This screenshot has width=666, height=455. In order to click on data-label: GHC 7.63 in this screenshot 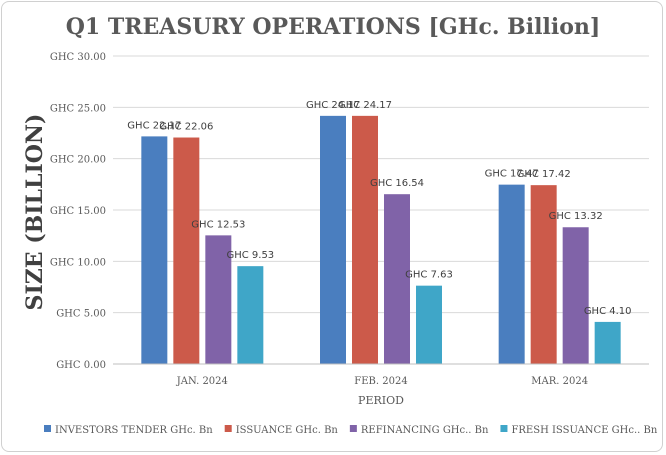, I will do `click(429, 275)`.